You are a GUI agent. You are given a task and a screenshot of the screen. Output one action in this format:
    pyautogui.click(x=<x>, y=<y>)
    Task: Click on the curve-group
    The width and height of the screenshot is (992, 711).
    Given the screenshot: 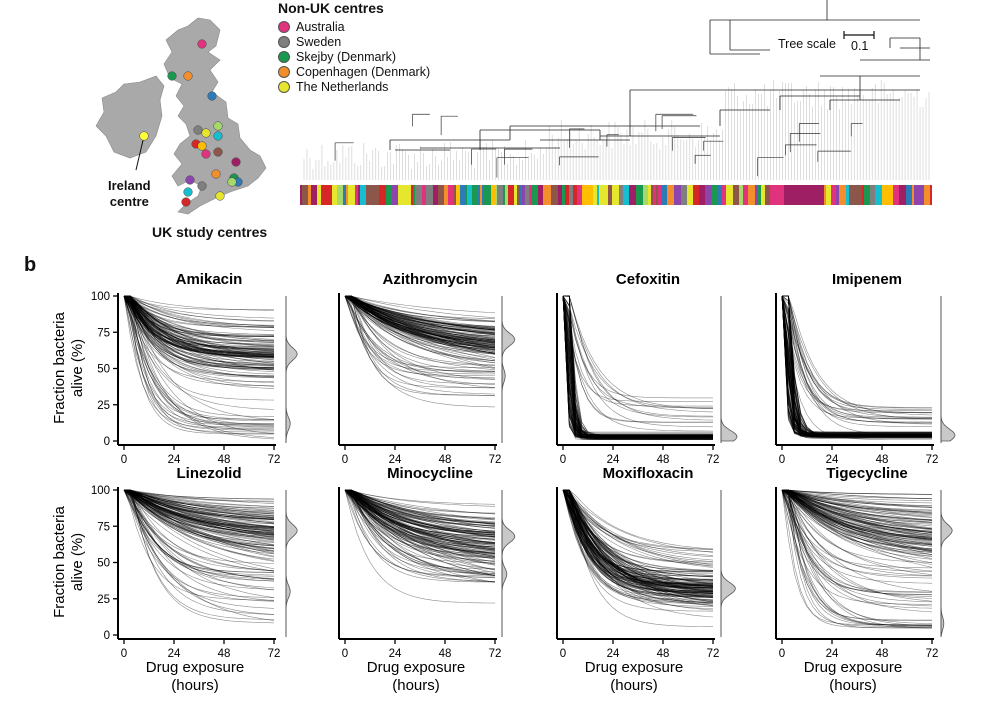 What is the action you would take?
    pyautogui.click(x=420, y=351)
    